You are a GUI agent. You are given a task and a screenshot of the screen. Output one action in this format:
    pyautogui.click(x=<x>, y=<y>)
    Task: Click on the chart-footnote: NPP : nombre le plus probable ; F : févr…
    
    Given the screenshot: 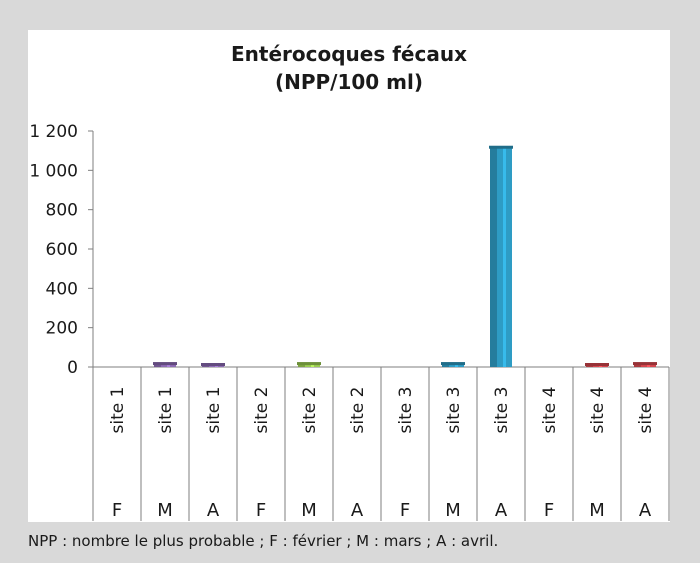 What is the action you would take?
    pyautogui.click(x=263, y=541)
    